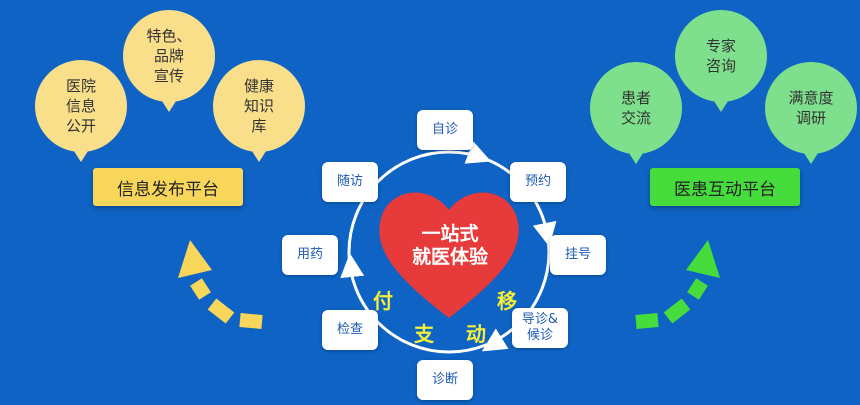 This screenshot has width=860, height=405. Describe the element at coordinates (636, 113) in the screenshot. I see `right-bubble: 患者 交流` at that location.